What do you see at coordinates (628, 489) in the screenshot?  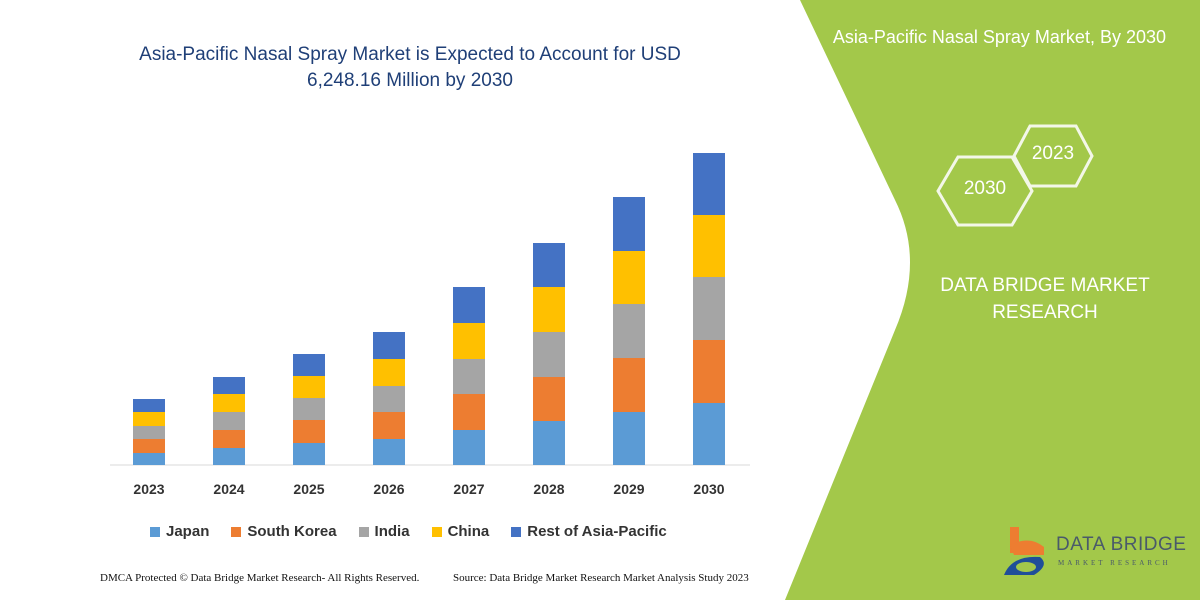 I see `x-tick-label: 2029` at bounding box center [628, 489].